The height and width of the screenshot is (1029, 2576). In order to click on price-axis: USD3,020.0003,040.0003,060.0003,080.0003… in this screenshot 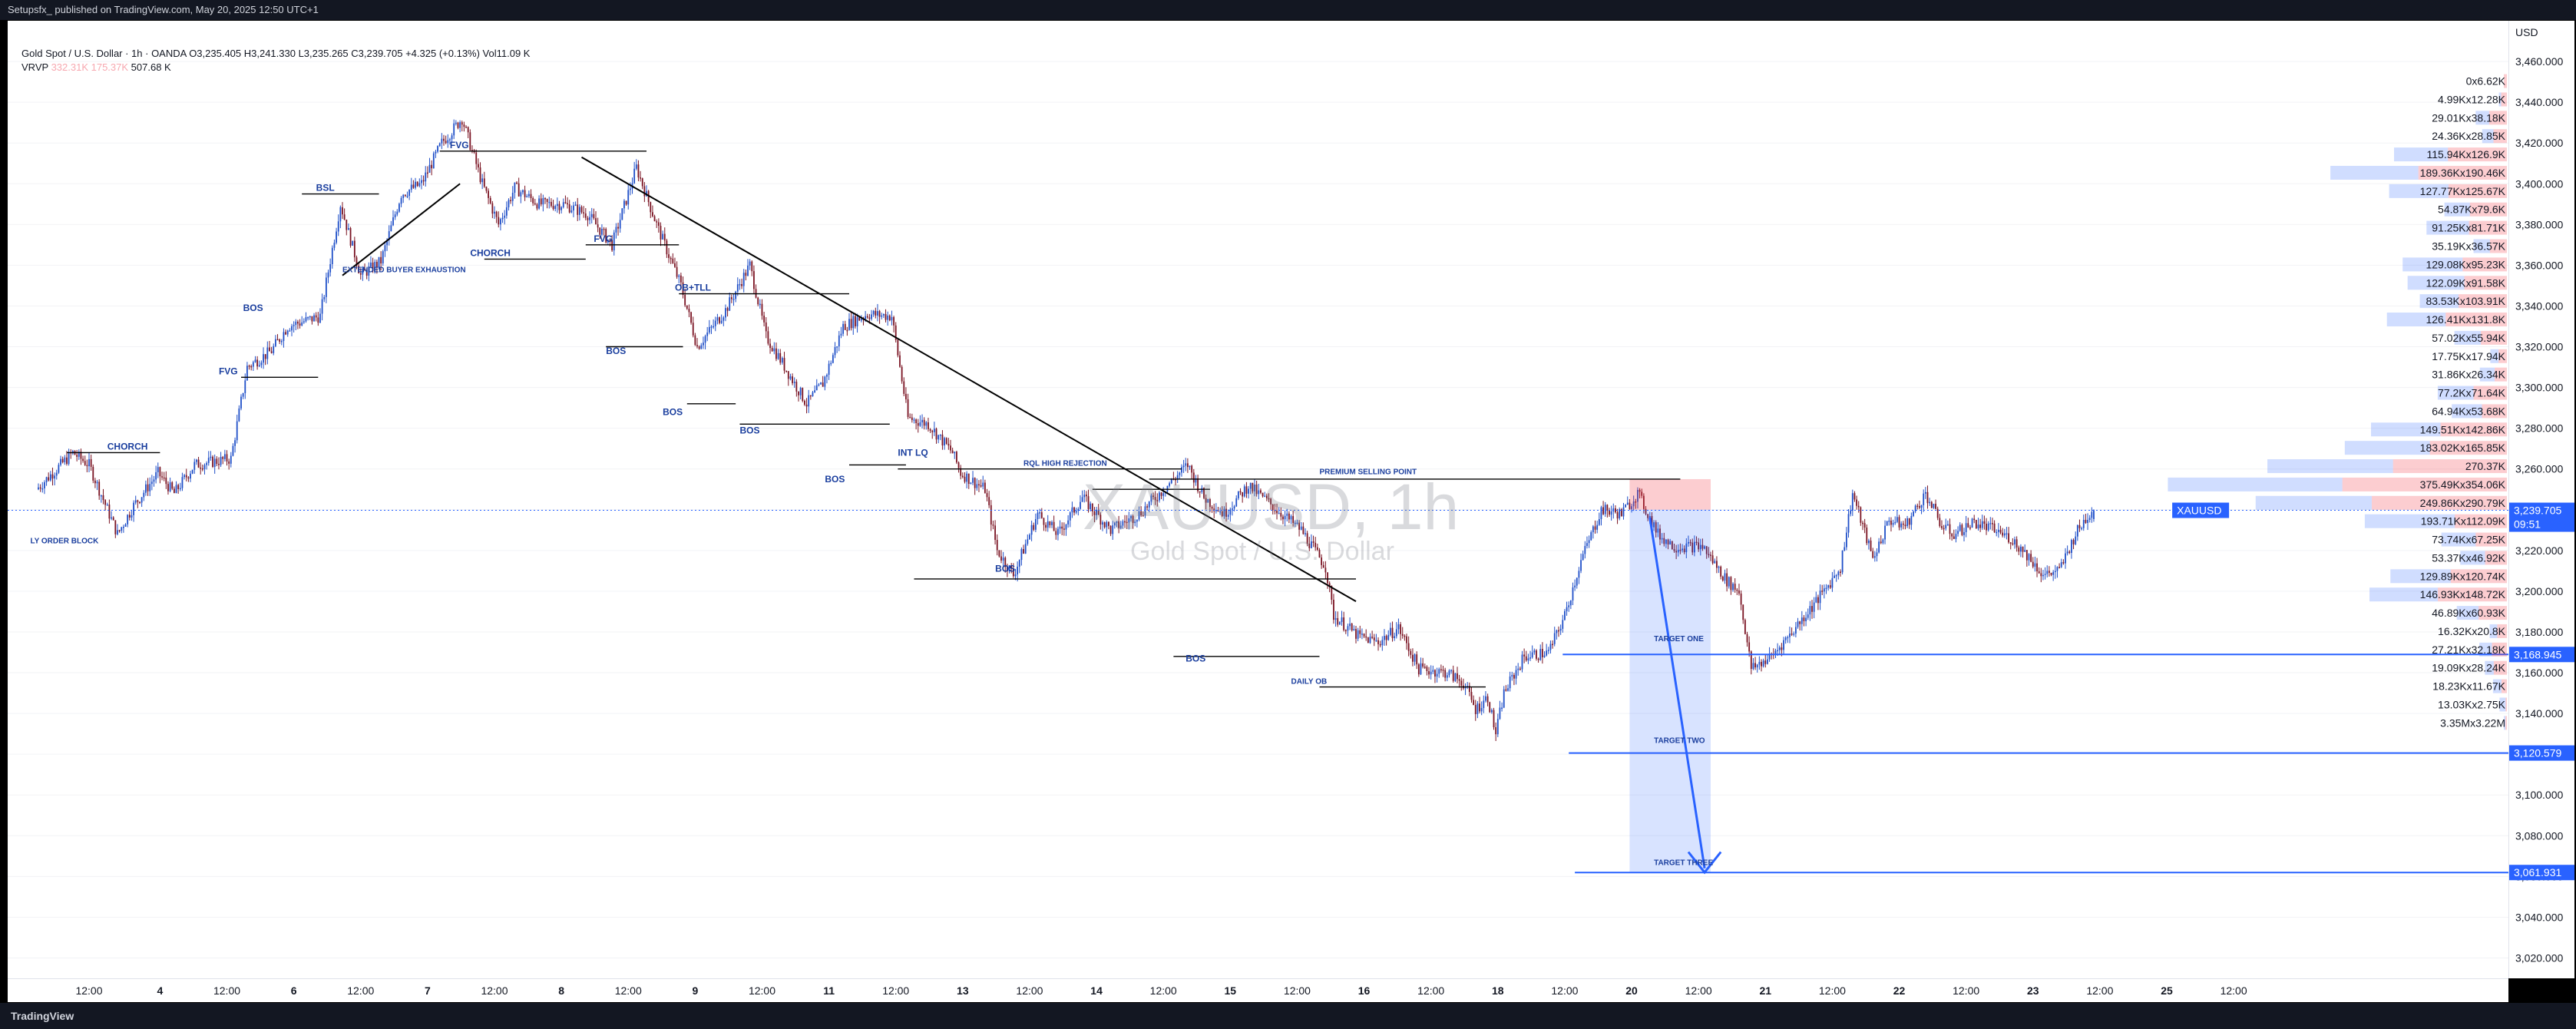, I will do `click(2541, 499)`.